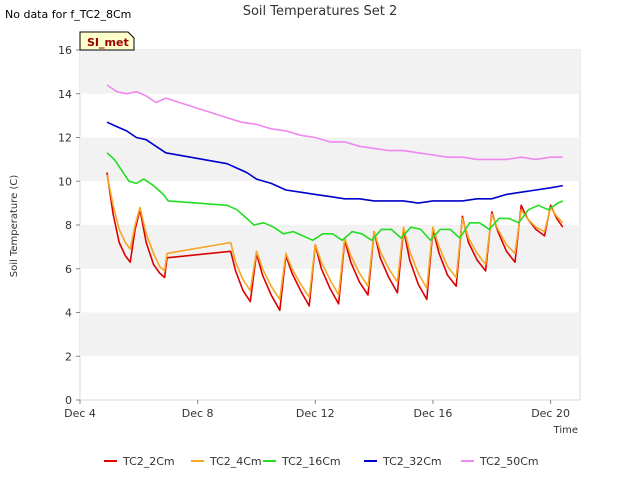  I want to click on legend-label: TC2_32Cm, so click(412, 461).